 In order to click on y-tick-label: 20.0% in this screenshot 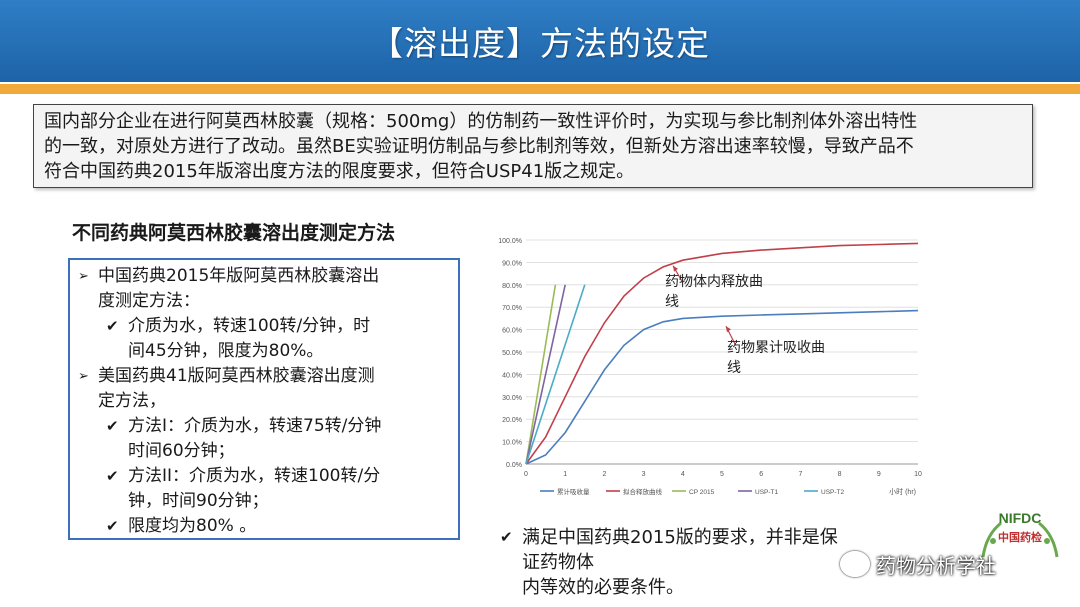, I will do `click(512, 420)`.